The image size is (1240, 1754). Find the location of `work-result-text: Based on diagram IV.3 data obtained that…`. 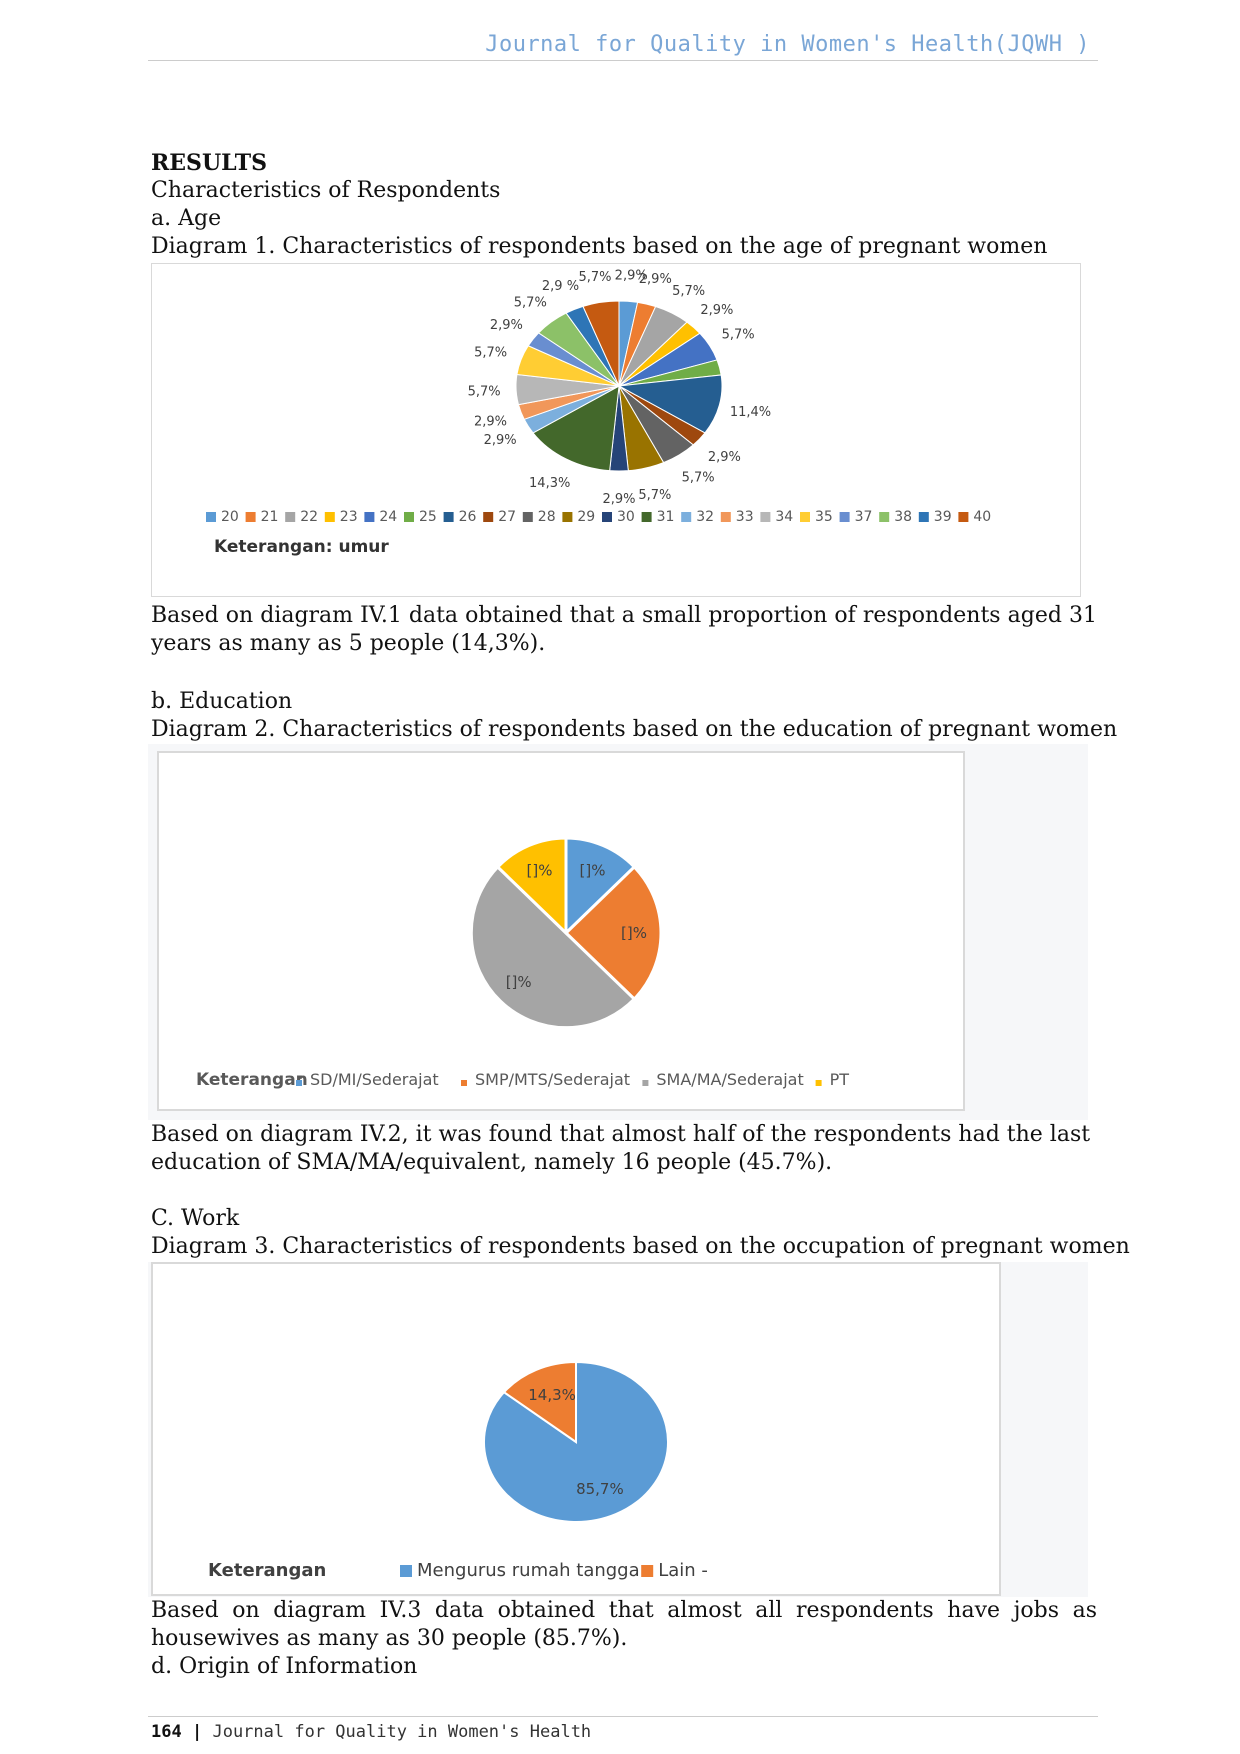

work-result-text: Based on diagram IV.3 data obtained that… is located at coordinates (624, 1624).